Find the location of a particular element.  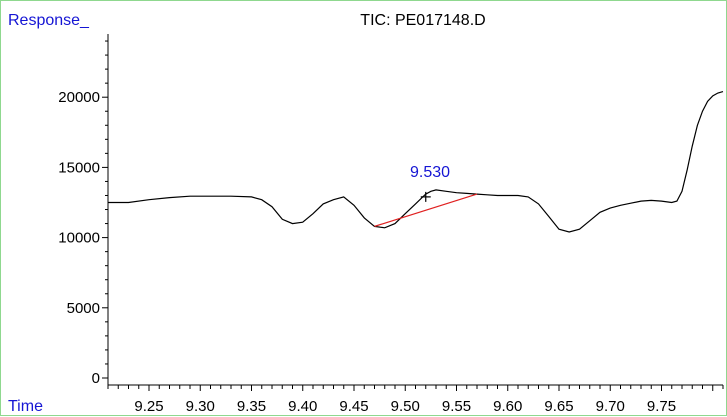

chart-title: TIC: PE017148.D is located at coordinates (422, 20).